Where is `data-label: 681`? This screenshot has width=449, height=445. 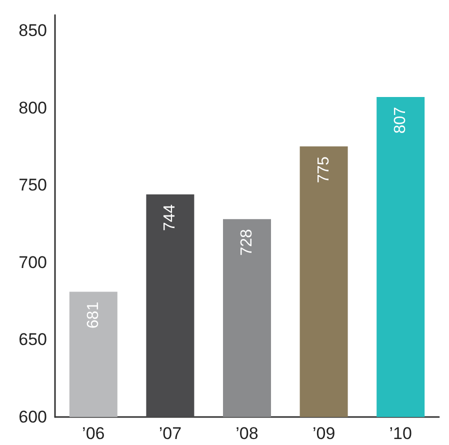
data-label: 681 is located at coordinates (93, 315).